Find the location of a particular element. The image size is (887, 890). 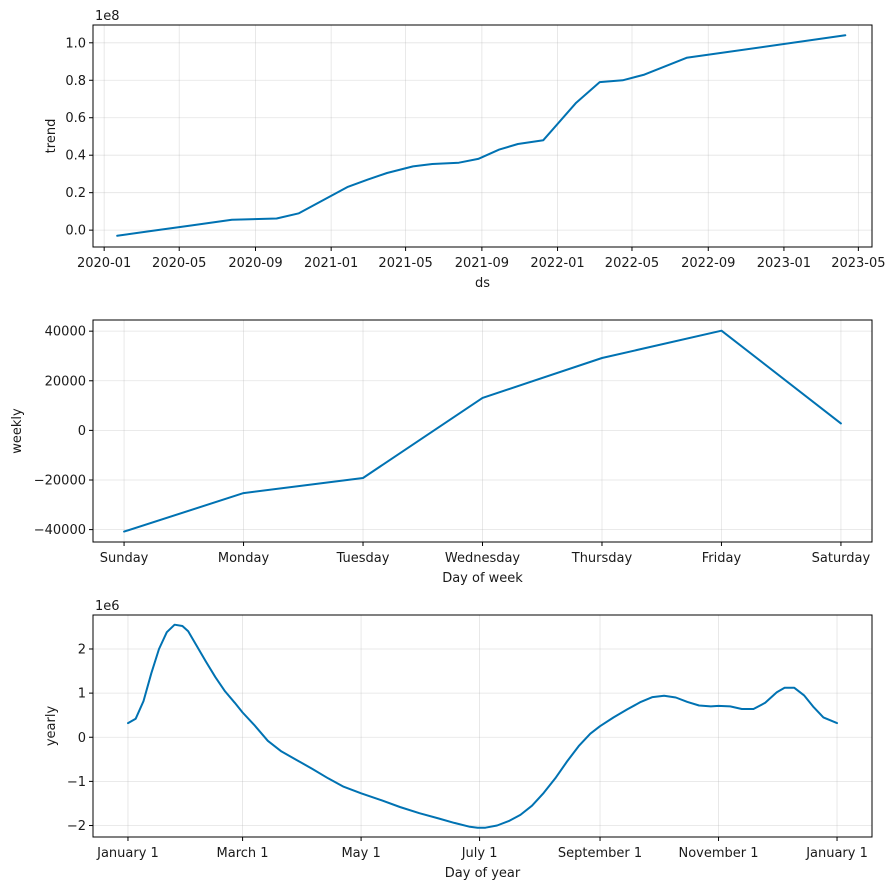

x-tick-label: Sunday is located at coordinates (124, 558).